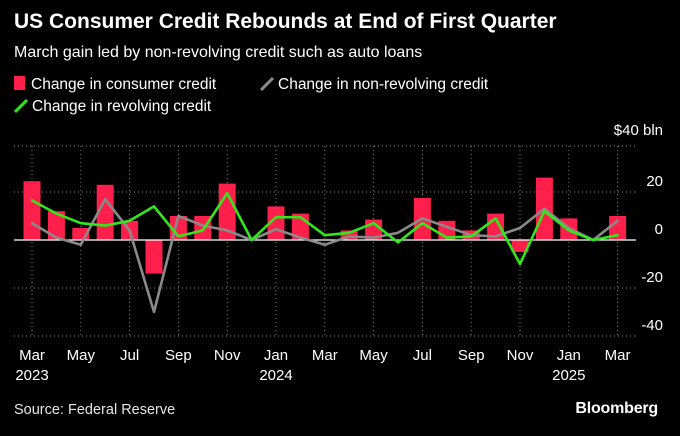 The height and width of the screenshot is (436, 680). Describe the element at coordinates (267, 84) in the screenshot. I see `legend-swatch-nonrevolving` at that location.